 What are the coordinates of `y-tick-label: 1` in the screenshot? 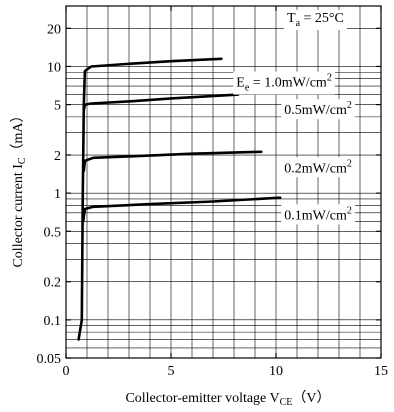 It's located at (57, 194).